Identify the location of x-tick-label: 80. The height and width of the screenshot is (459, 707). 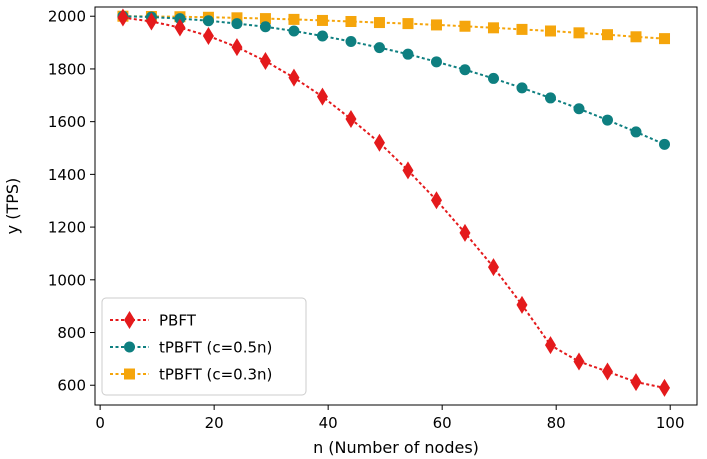
(556, 423).